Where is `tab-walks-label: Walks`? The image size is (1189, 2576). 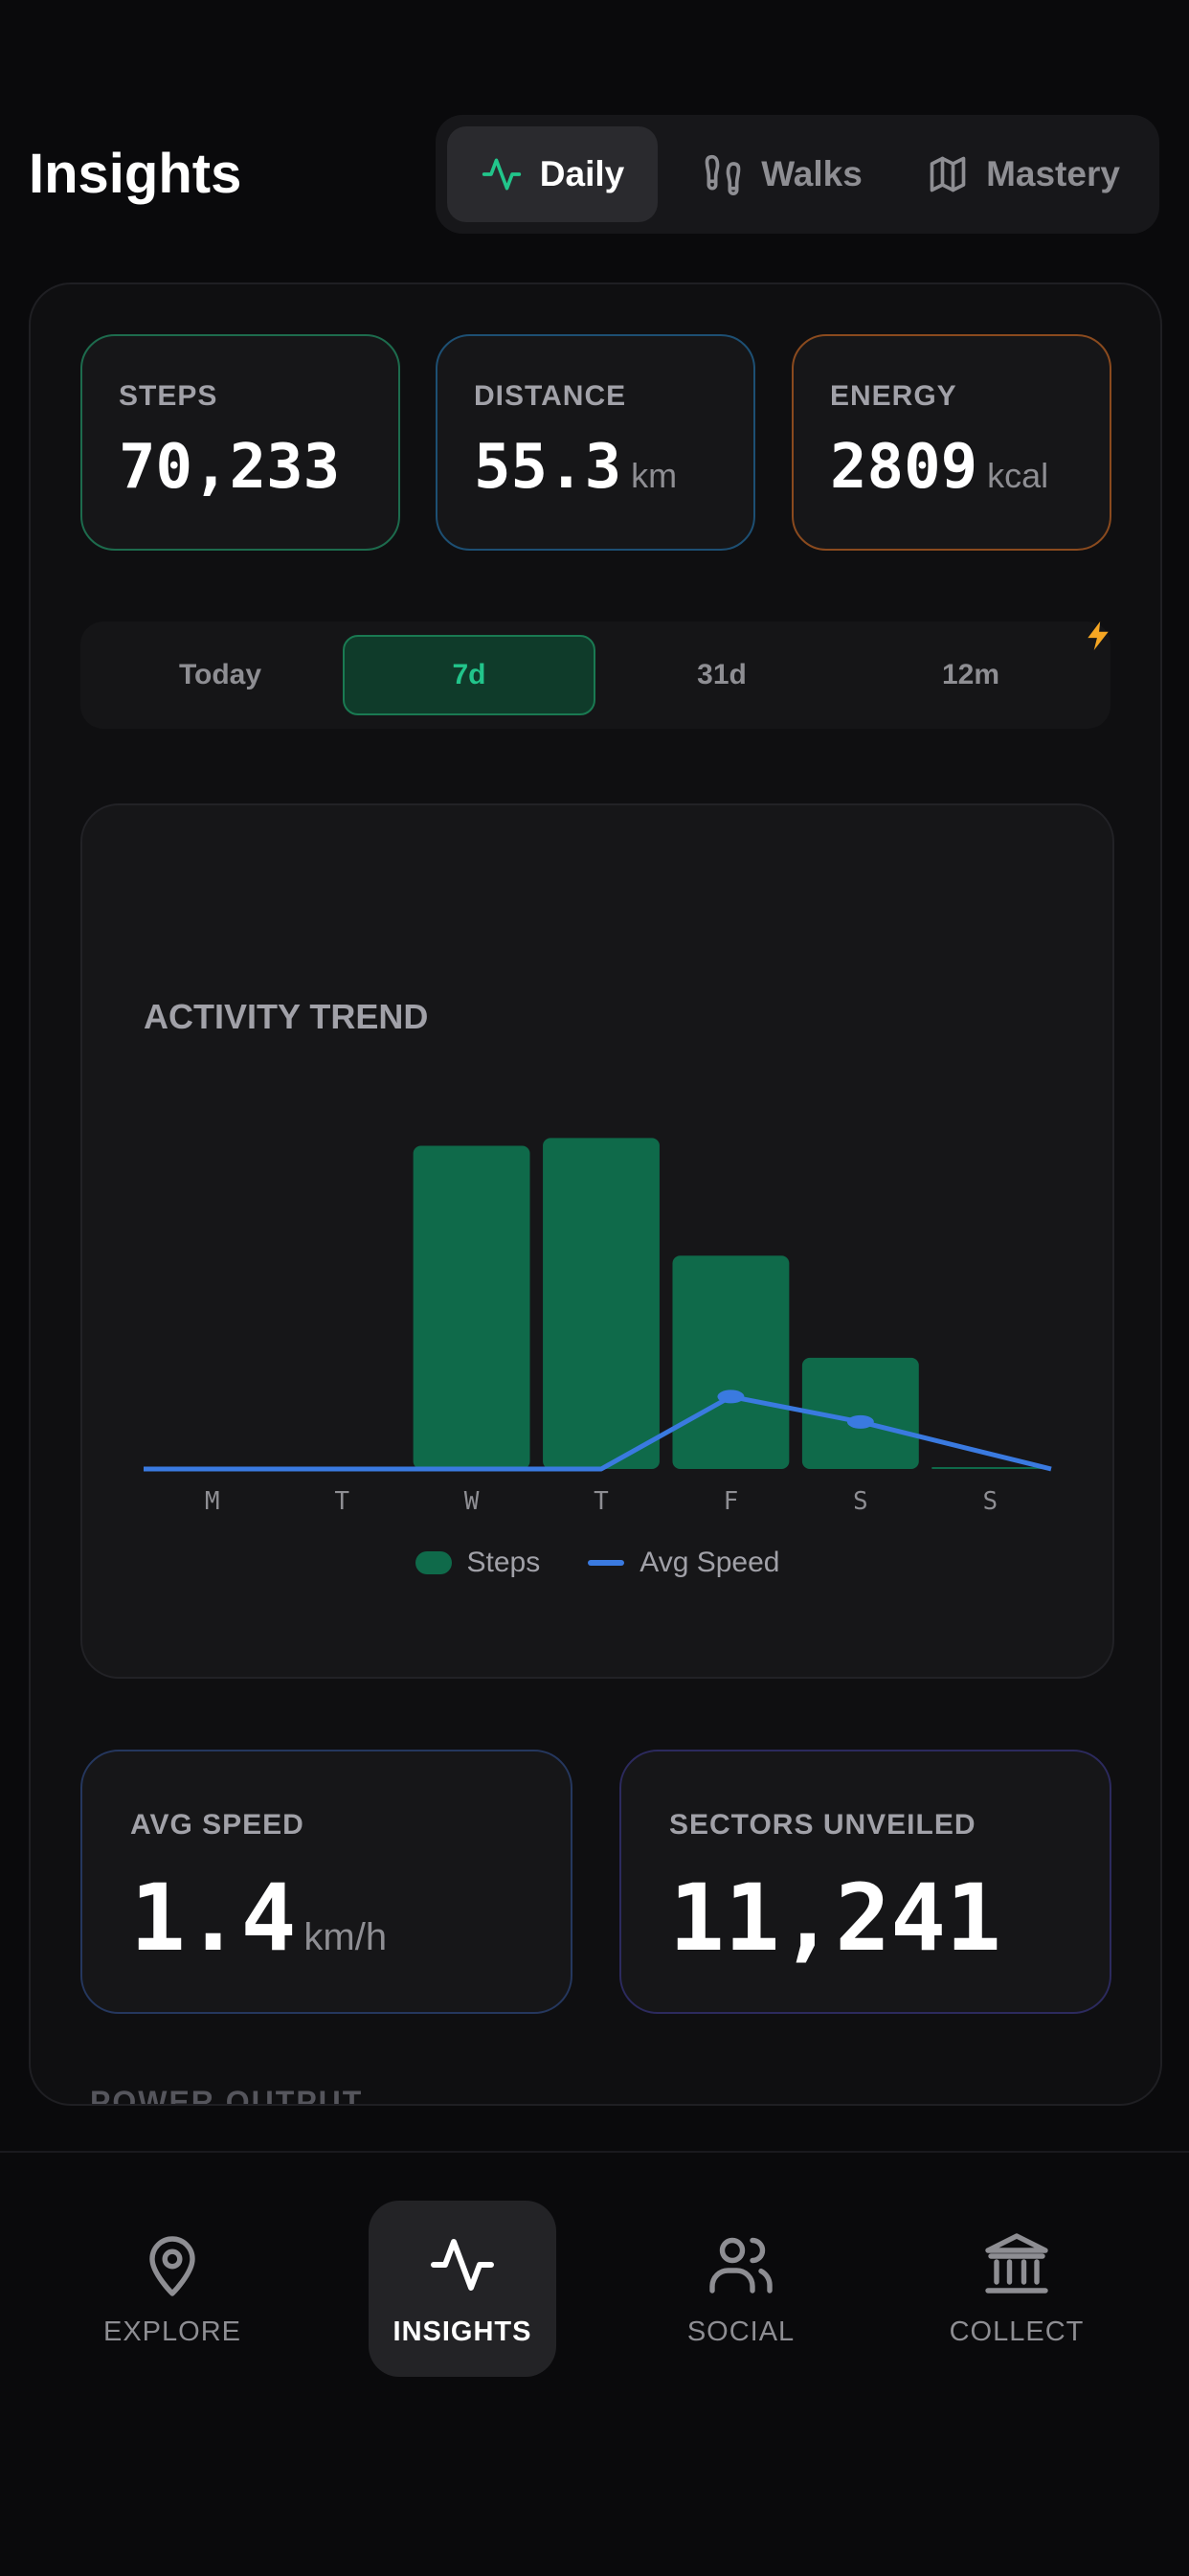 tab-walks-label: Walks is located at coordinates (812, 173).